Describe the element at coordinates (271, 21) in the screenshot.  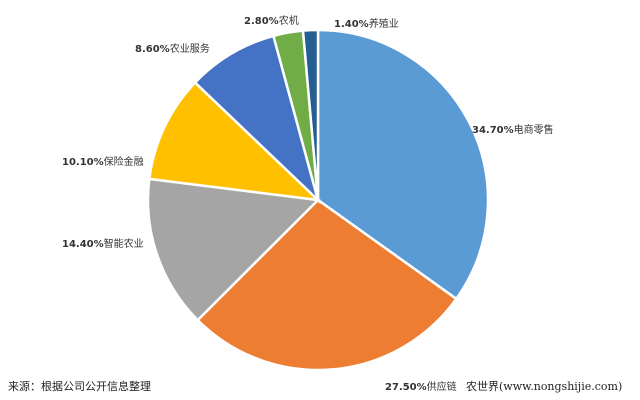
I see `slice-label-machinery: 2.80%农机` at that location.